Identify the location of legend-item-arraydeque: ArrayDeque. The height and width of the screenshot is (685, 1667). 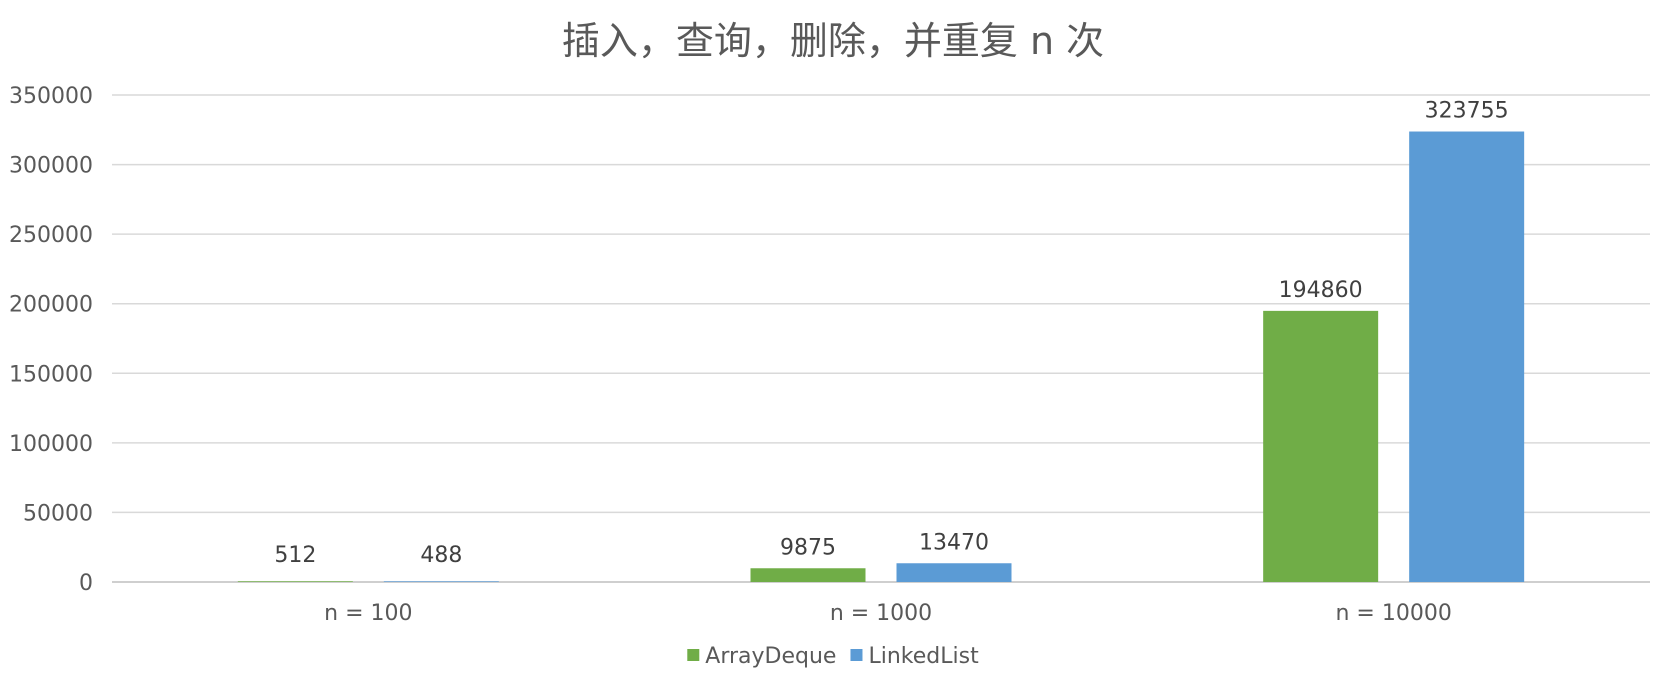
(761, 656).